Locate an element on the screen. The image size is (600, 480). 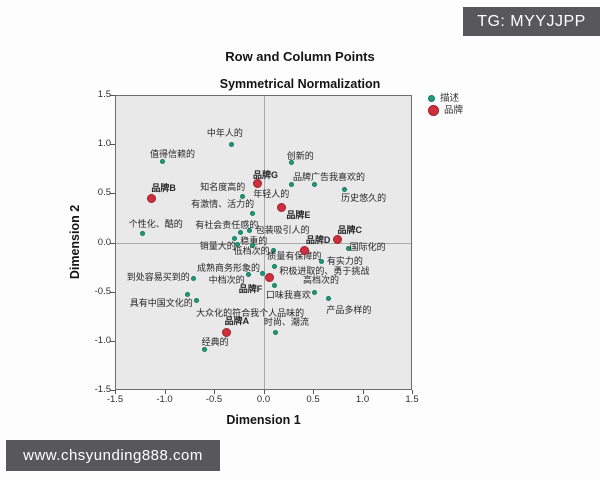
legend-marker-描述 is located at coordinates (431, 98).